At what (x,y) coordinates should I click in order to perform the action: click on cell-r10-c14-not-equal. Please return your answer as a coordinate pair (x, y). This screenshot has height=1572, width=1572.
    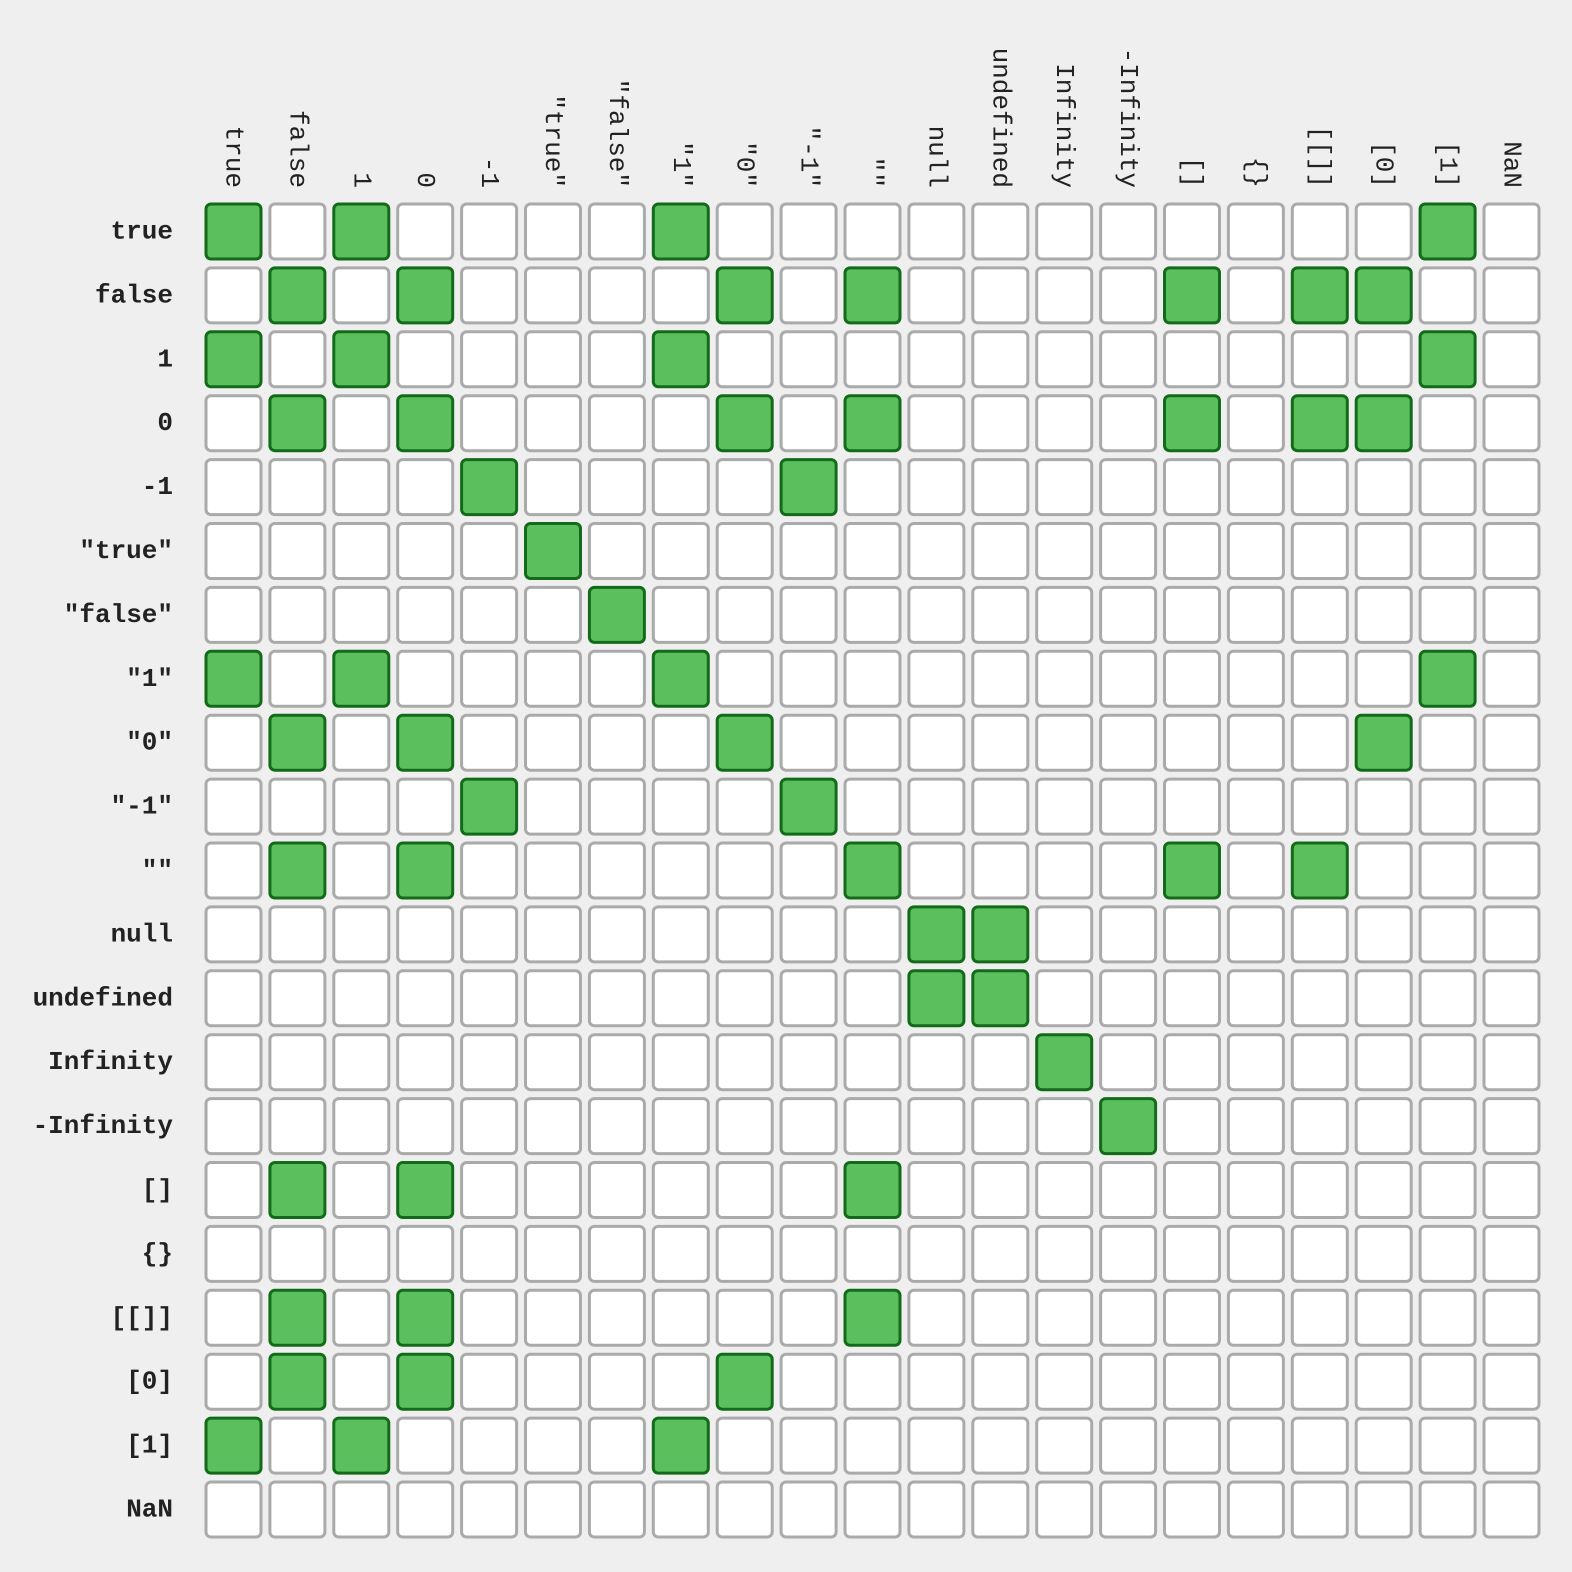
    Looking at the image, I should click on (1128, 870).